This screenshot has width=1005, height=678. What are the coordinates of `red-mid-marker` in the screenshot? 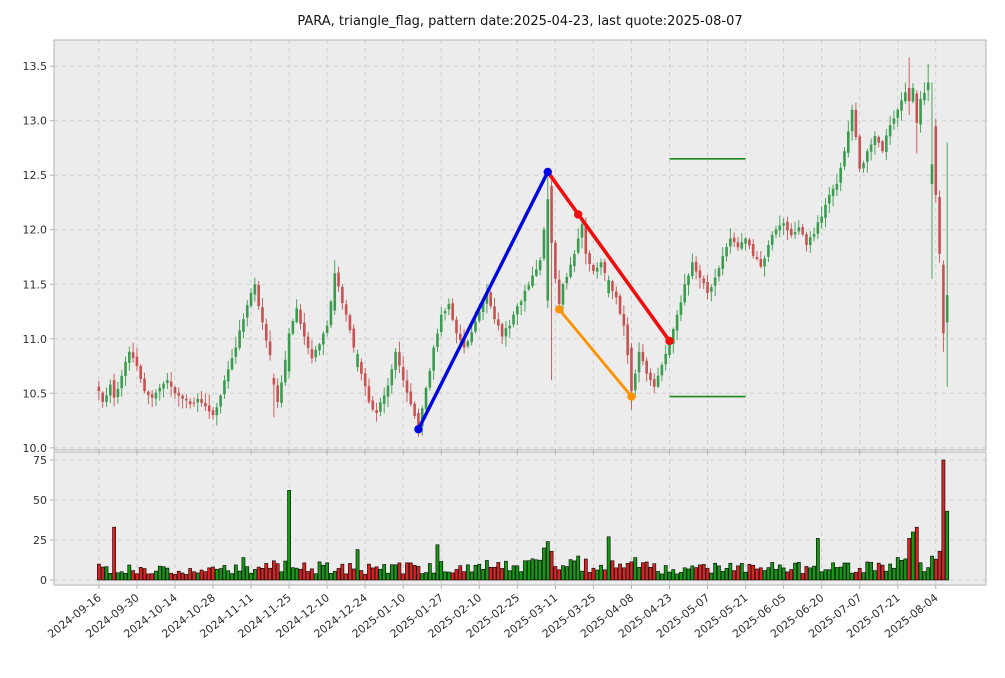 It's located at (578, 214).